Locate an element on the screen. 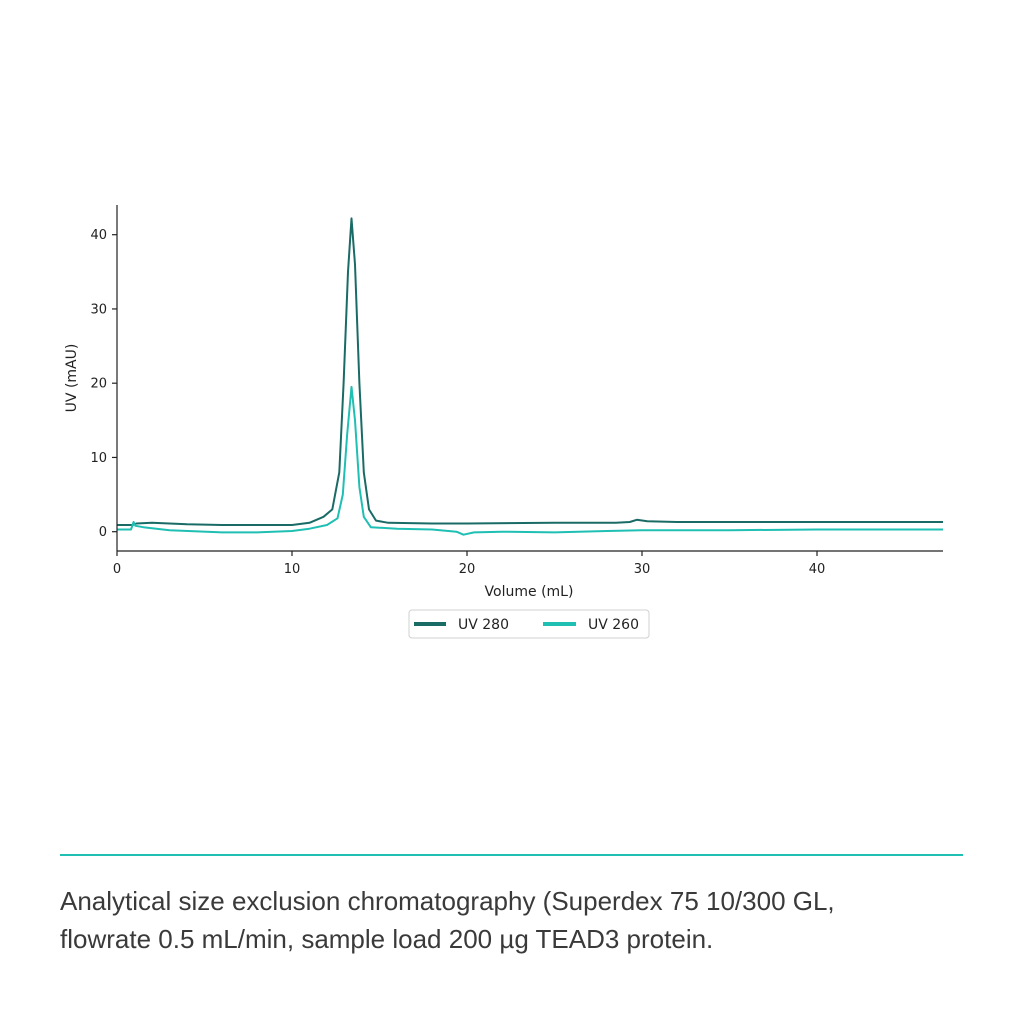 The image size is (1024, 1024). legend-label-uv260: UV 260 is located at coordinates (613, 625).